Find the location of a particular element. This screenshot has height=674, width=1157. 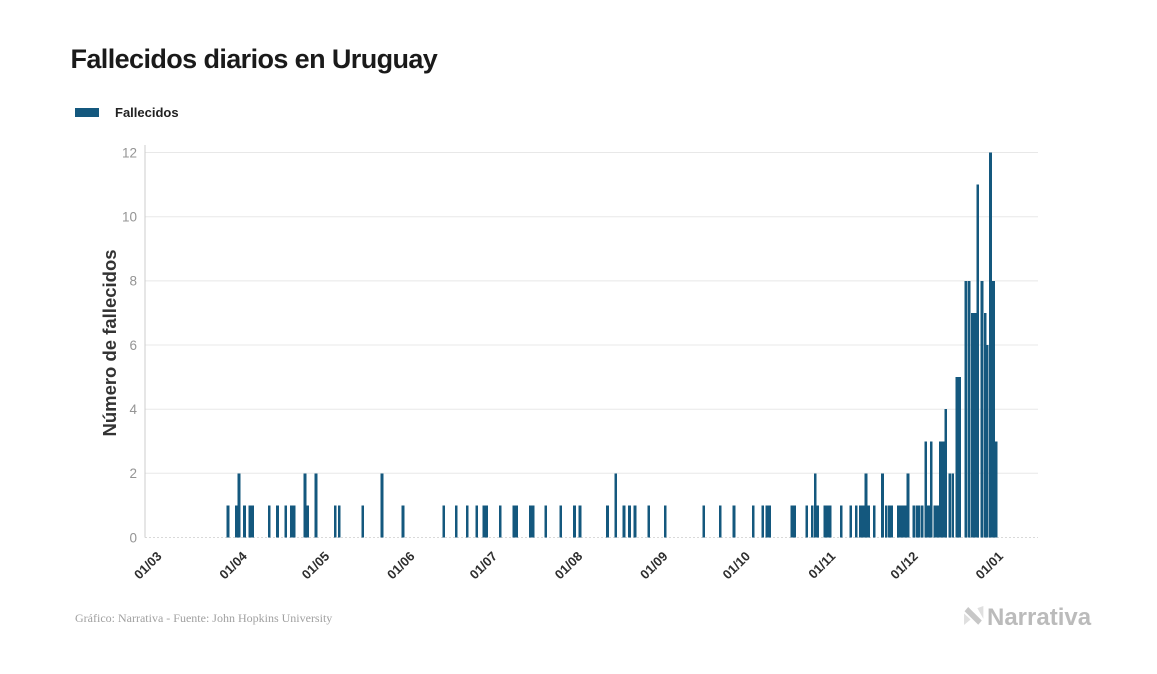

svg-text: 2 is located at coordinates (133, 473).